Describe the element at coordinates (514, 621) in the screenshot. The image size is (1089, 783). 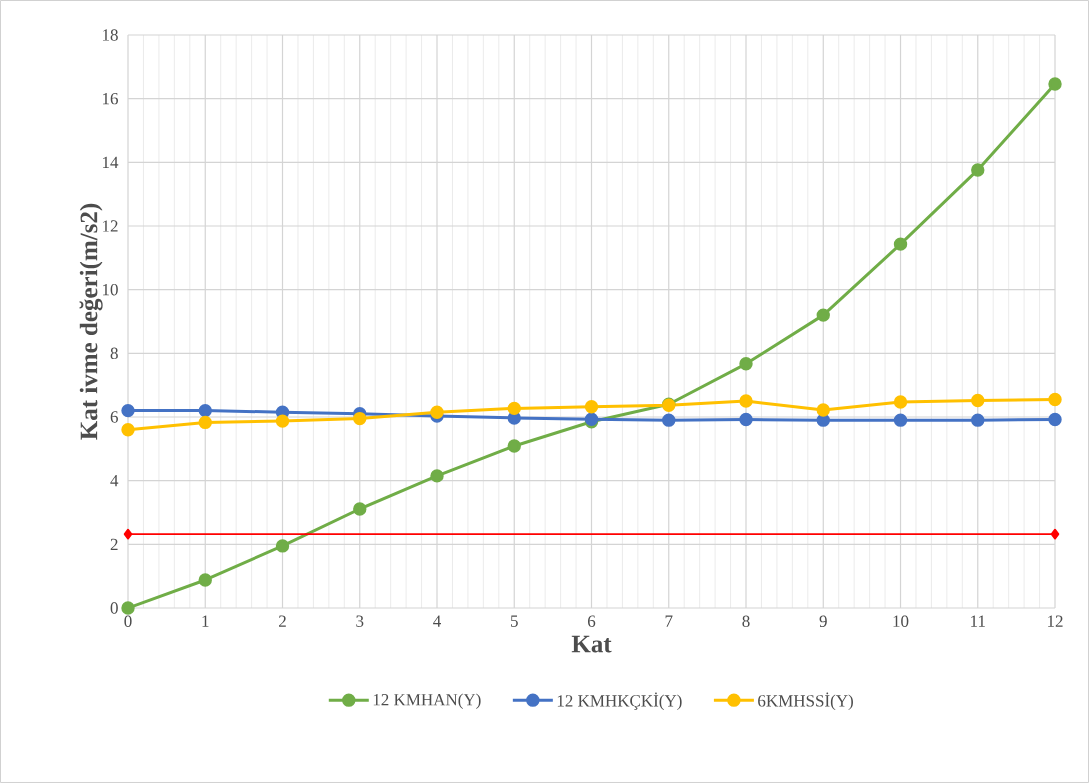
I see `x-tick-label: 5` at that location.